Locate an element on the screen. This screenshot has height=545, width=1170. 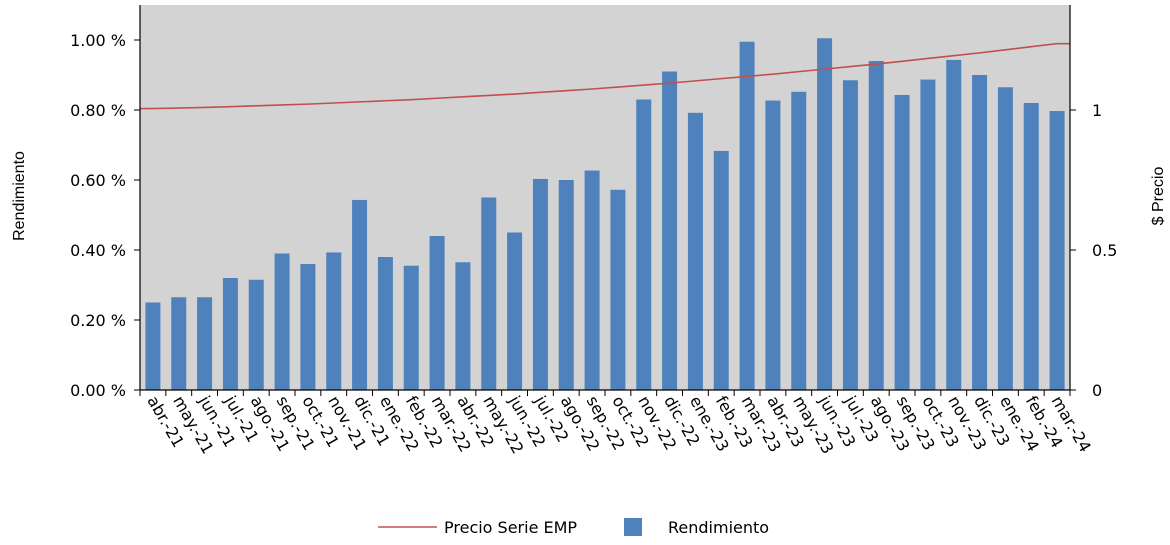
y2-tick-label: 0.5 is located at coordinates (1104, 250).